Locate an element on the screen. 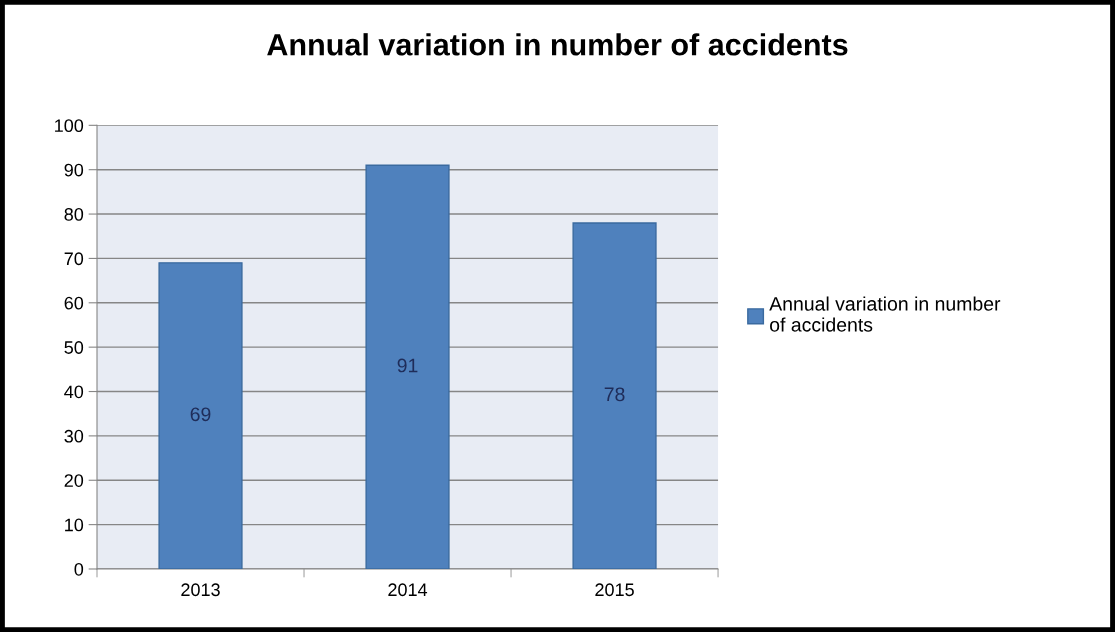 The height and width of the screenshot is (632, 1115). y-tick-label: 10 is located at coordinates (74, 525).